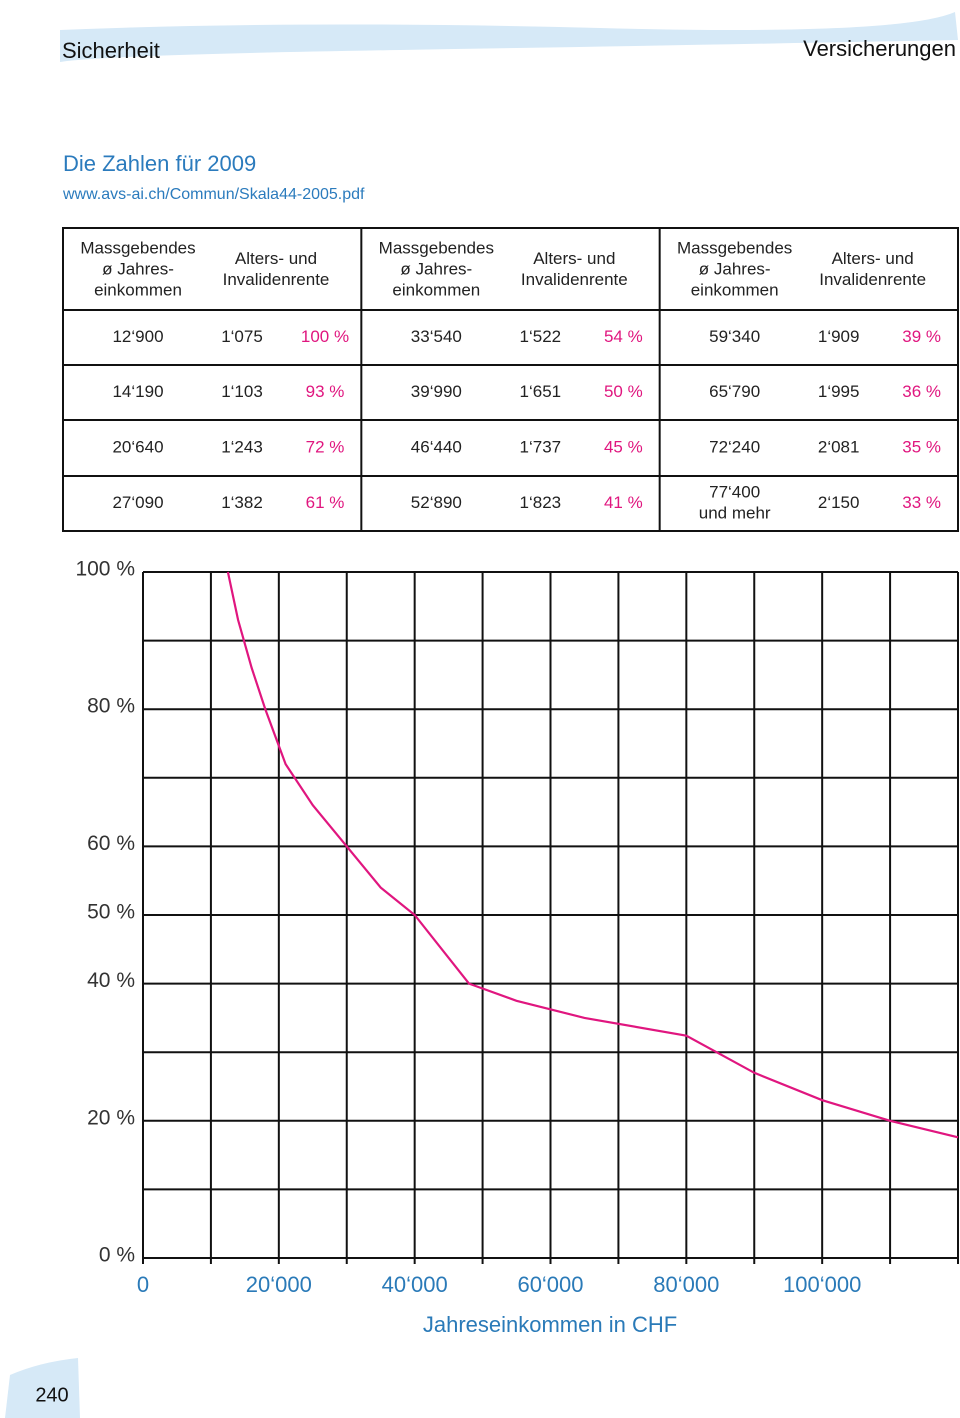 The height and width of the screenshot is (1418, 960). I want to click on table-percent-cell: 36 %, so click(921, 391).